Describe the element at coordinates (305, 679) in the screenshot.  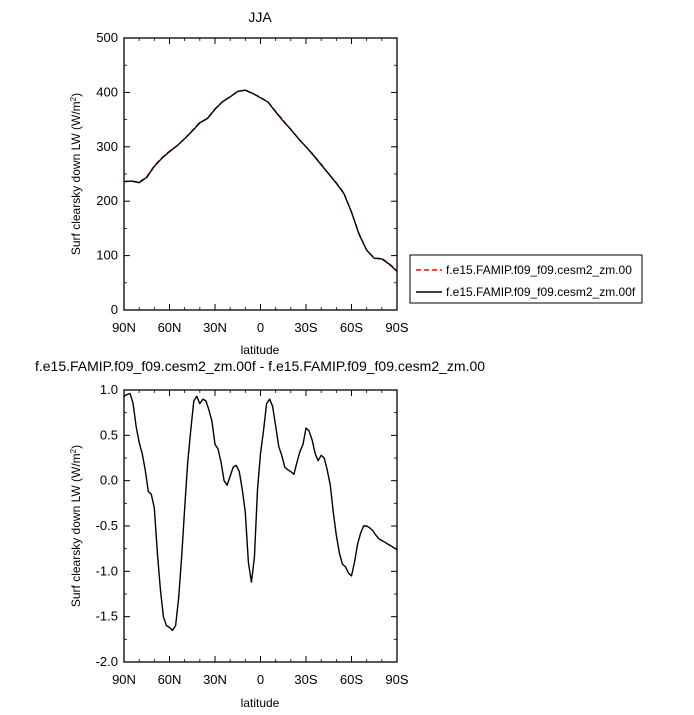
I see `bottom-x-tick-label: 30S` at that location.